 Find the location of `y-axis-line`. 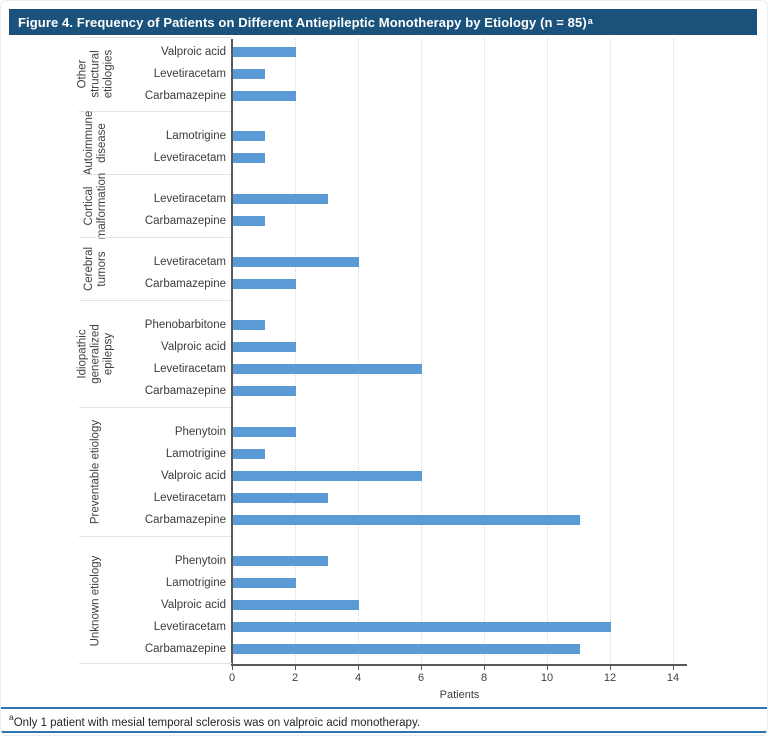

y-axis-line is located at coordinates (232, 351).